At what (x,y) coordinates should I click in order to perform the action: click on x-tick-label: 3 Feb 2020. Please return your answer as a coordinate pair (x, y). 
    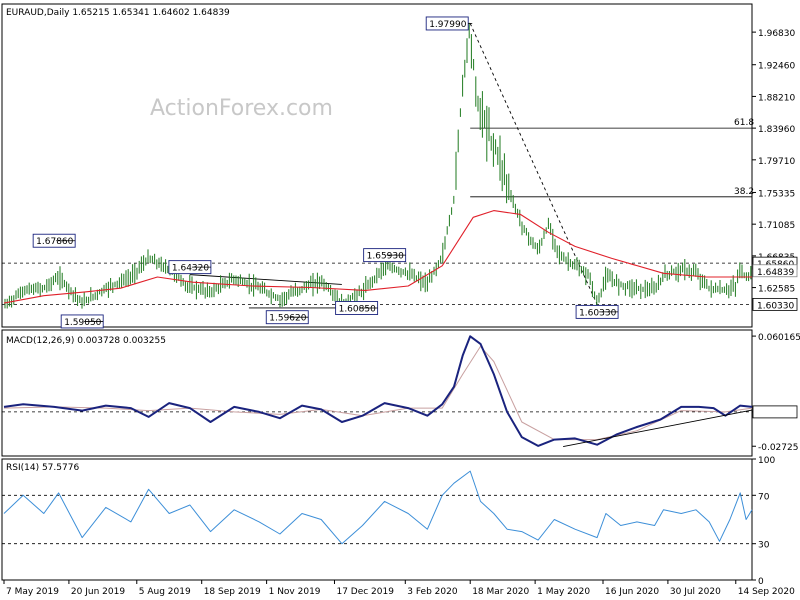
    Looking at the image, I should click on (432, 592).